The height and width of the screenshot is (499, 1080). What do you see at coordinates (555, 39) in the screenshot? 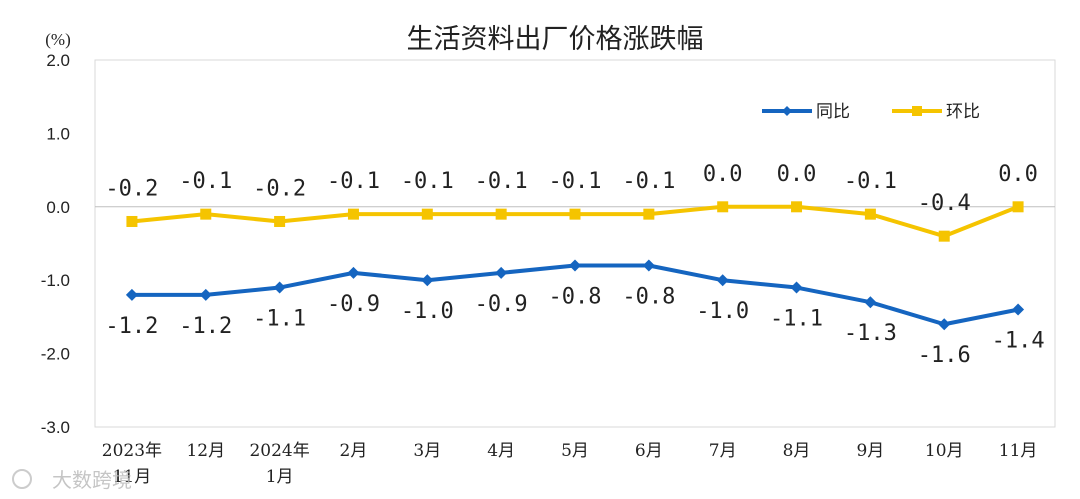
I see `chart-title: 生活资料出厂价格涨跌幅` at bounding box center [555, 39].